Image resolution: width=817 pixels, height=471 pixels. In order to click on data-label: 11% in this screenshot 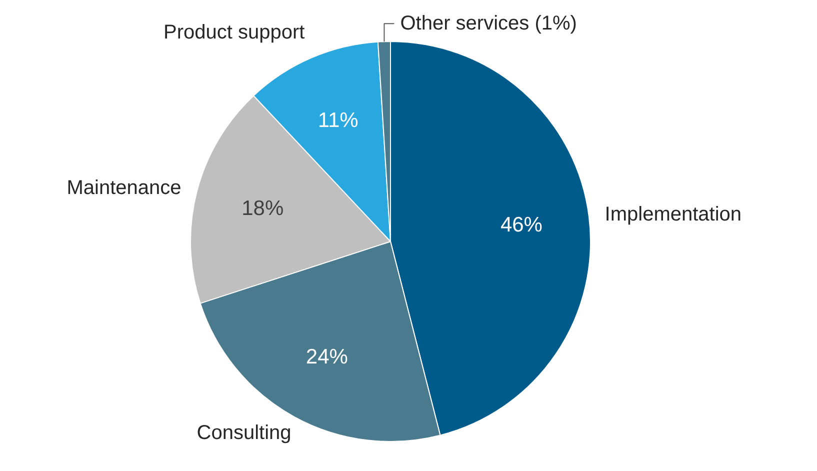, I will do `click(338, 120)`.